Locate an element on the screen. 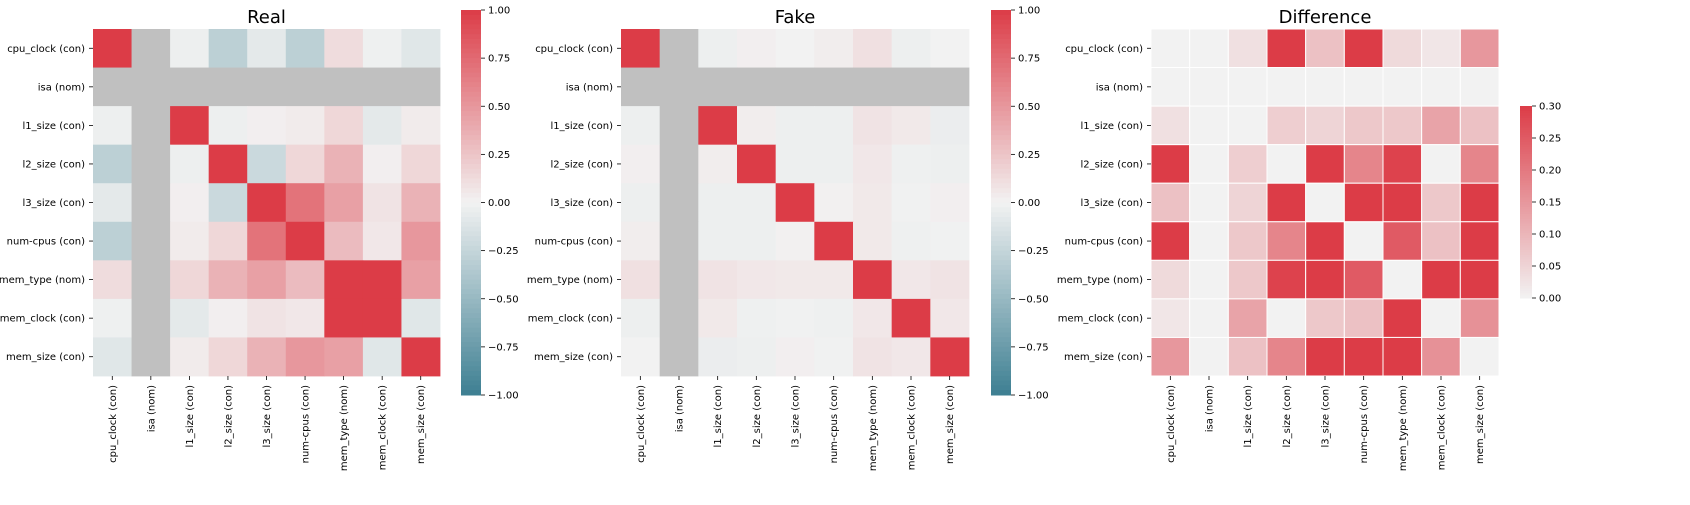 This screenshot has height=505, width=1690. colorbar-tick-label: 0.30 is located at coordinates (1550, 107).